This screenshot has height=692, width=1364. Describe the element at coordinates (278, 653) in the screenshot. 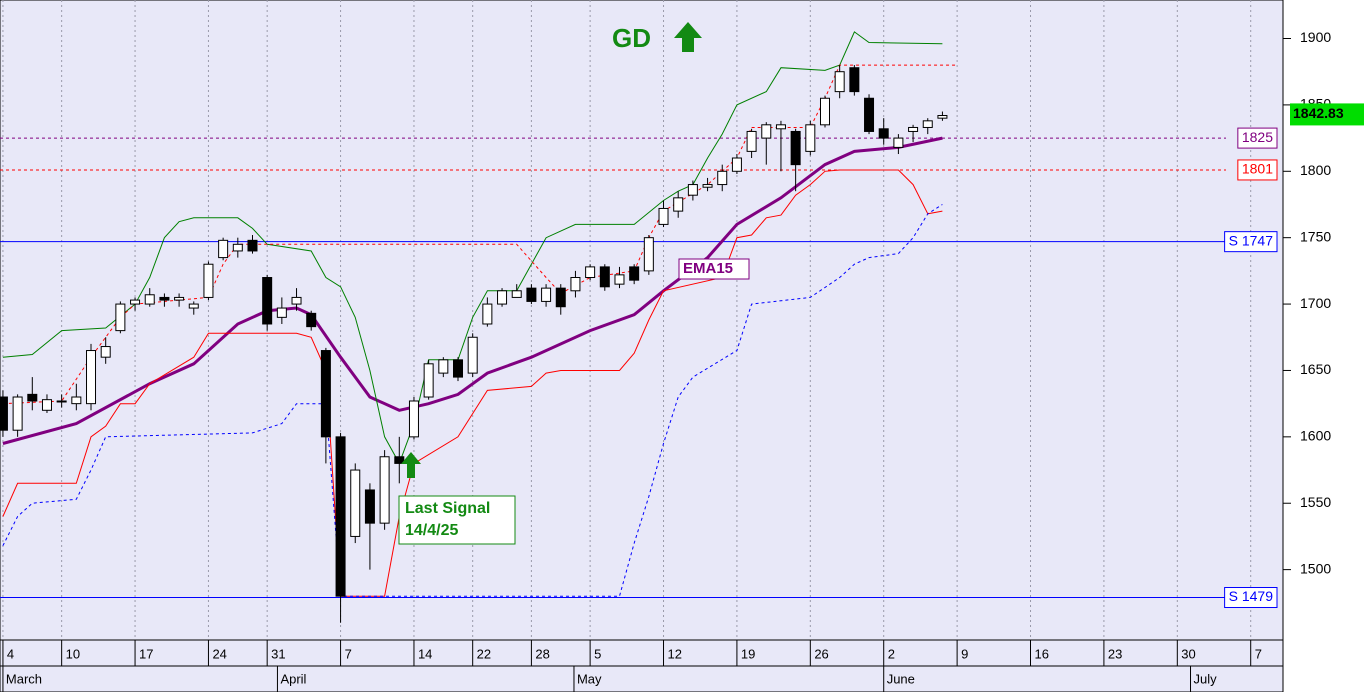

I see `x-tick-label: 31` at that location.